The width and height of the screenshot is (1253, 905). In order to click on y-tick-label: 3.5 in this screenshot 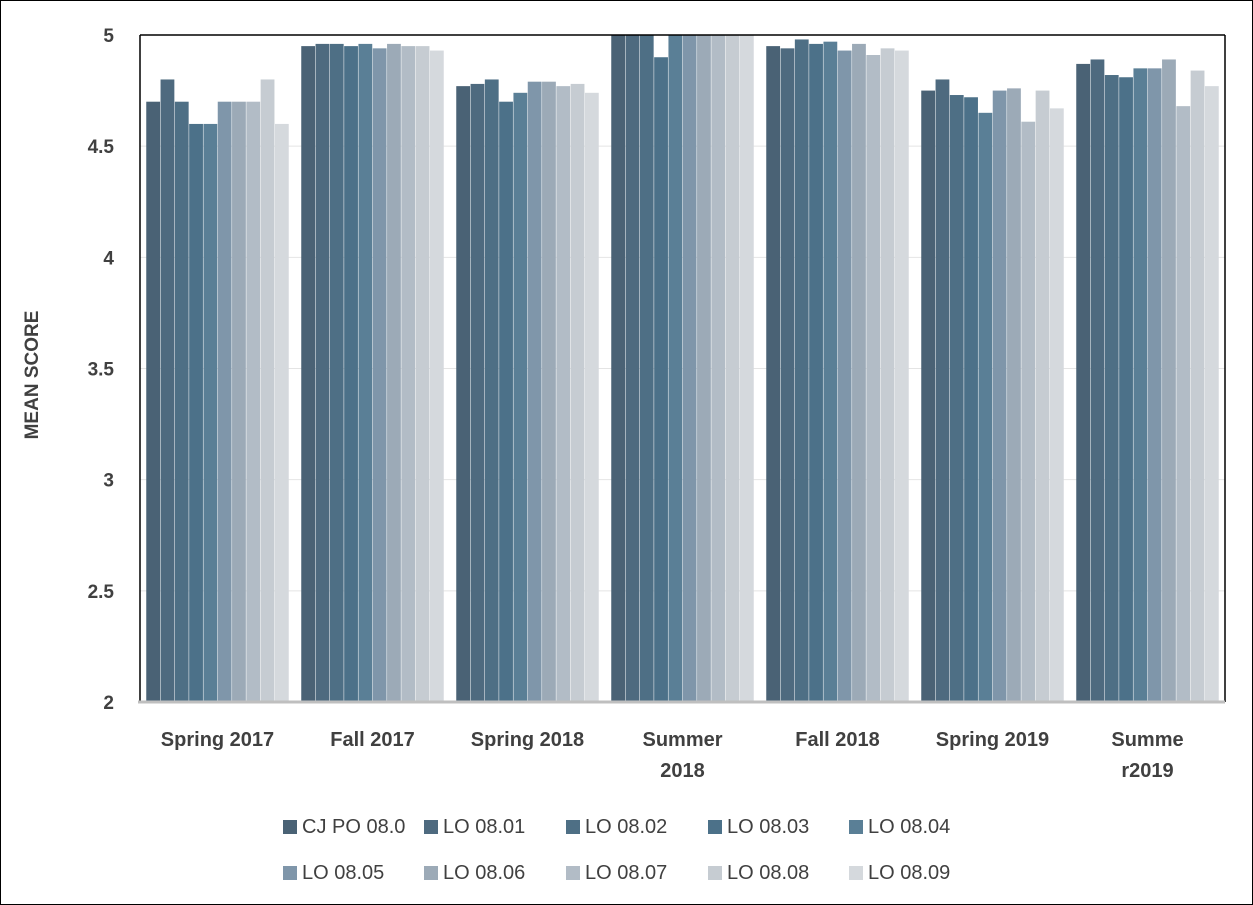, I will do `click(101, 370)`.